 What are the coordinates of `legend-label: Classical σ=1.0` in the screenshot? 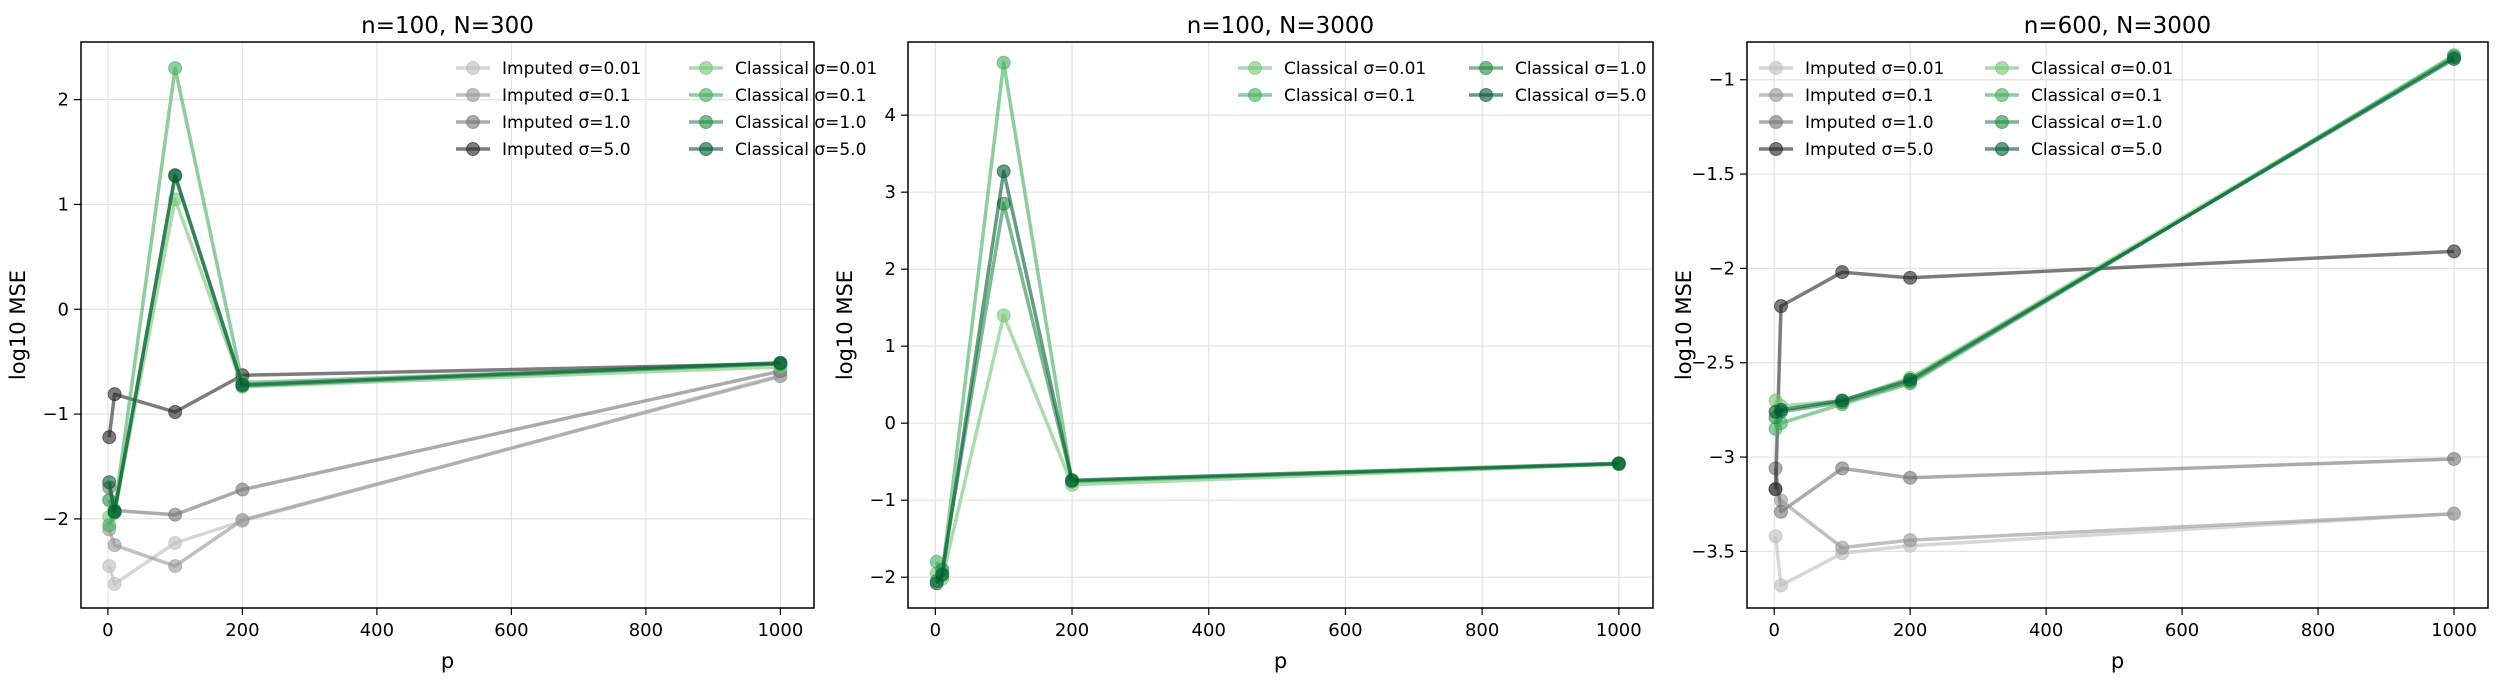 It's located at (2096, 123).